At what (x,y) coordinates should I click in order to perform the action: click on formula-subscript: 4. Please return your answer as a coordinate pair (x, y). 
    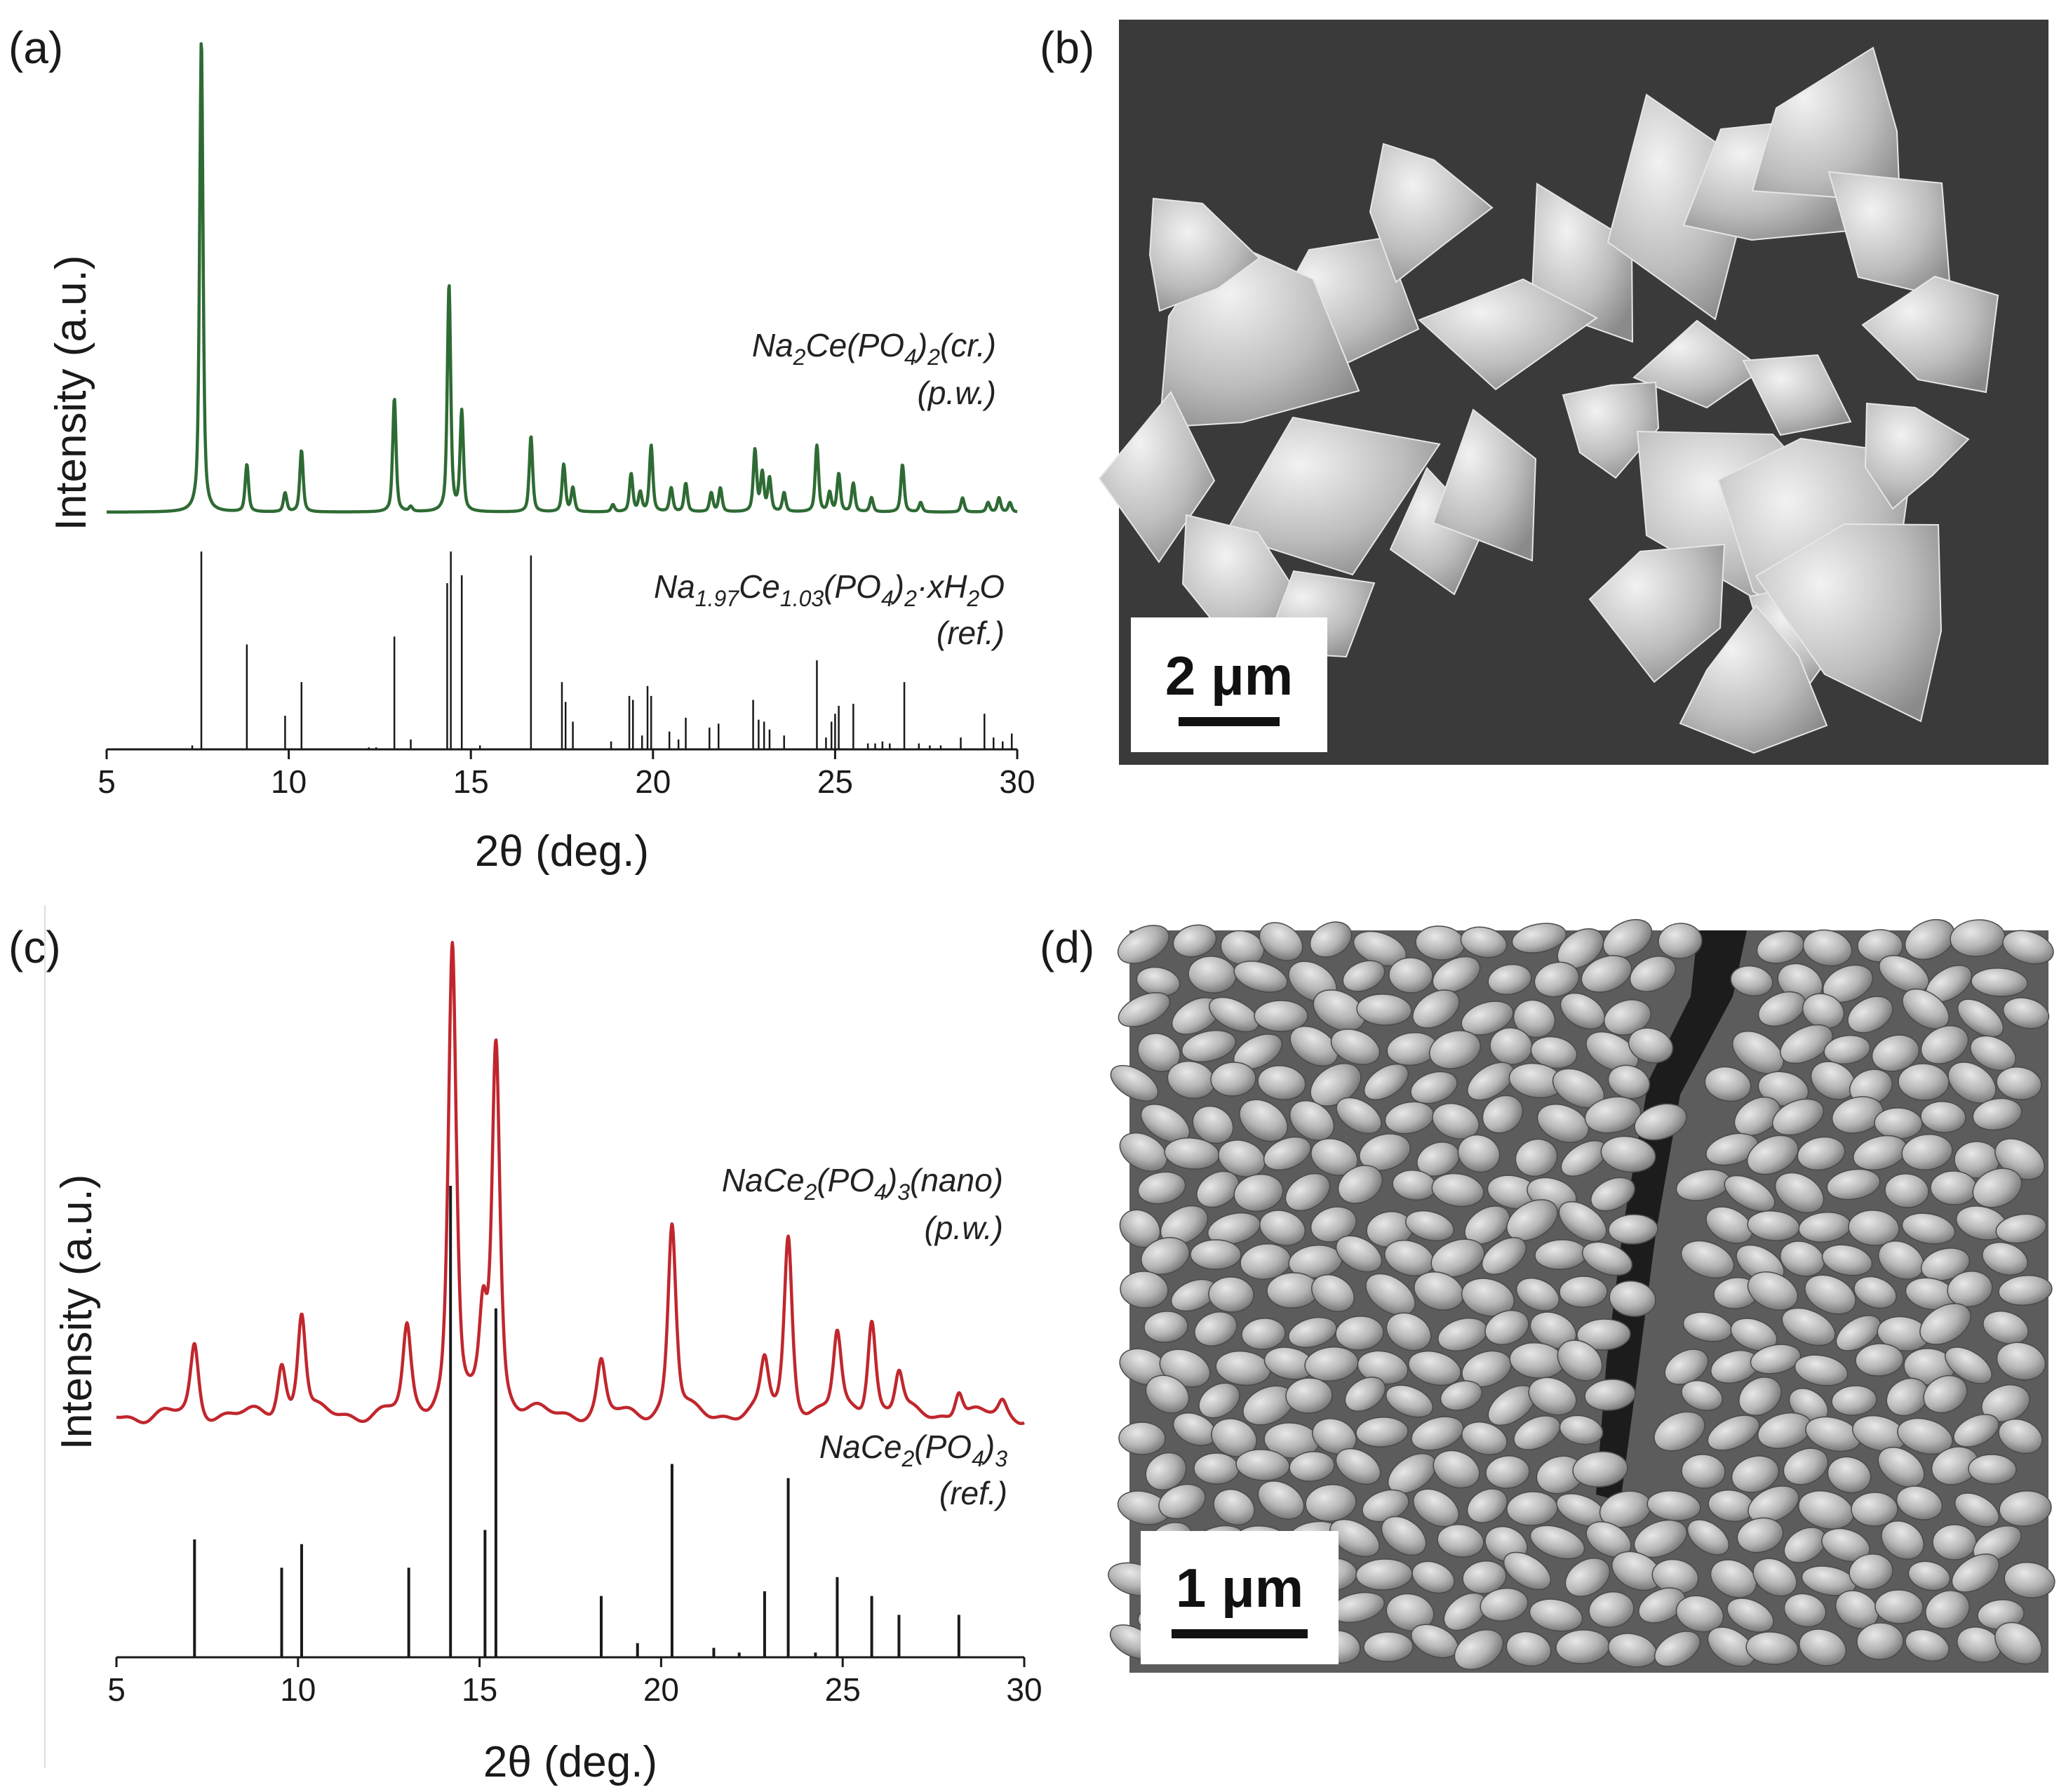
    Looking at the image, I should click on (888, 598).